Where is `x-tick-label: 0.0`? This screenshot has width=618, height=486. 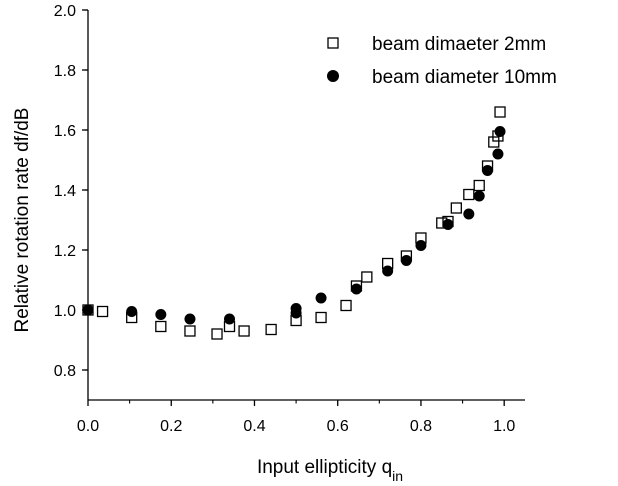 x-tick-label: 0.0 is located at coordinates (88, 426).